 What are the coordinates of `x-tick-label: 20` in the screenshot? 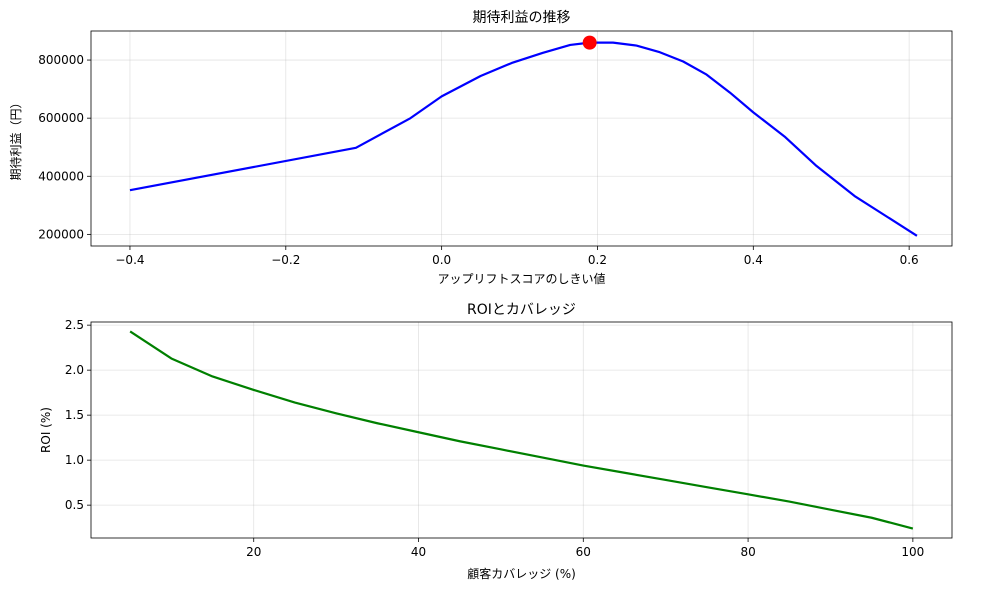 It's located at (253, 552).